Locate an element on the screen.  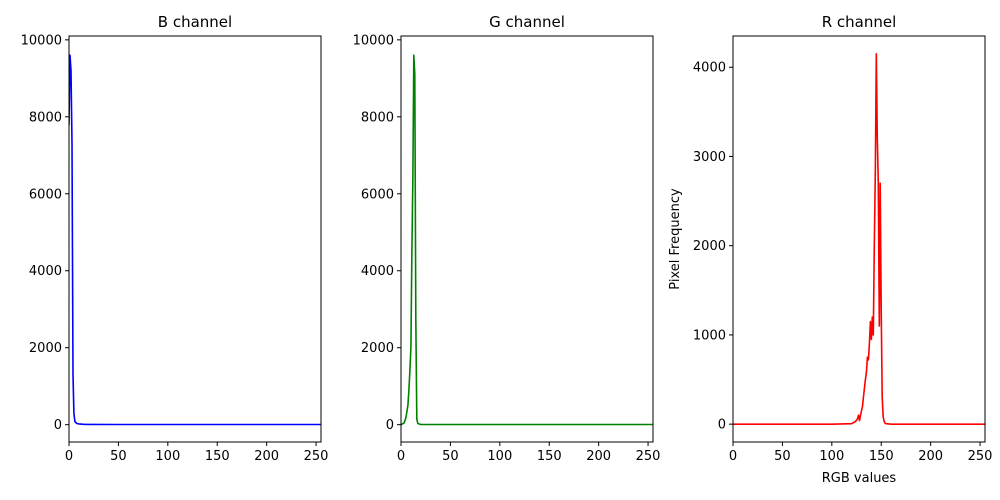
y-tick-label: 1000 is located at coordinates (709, 335).